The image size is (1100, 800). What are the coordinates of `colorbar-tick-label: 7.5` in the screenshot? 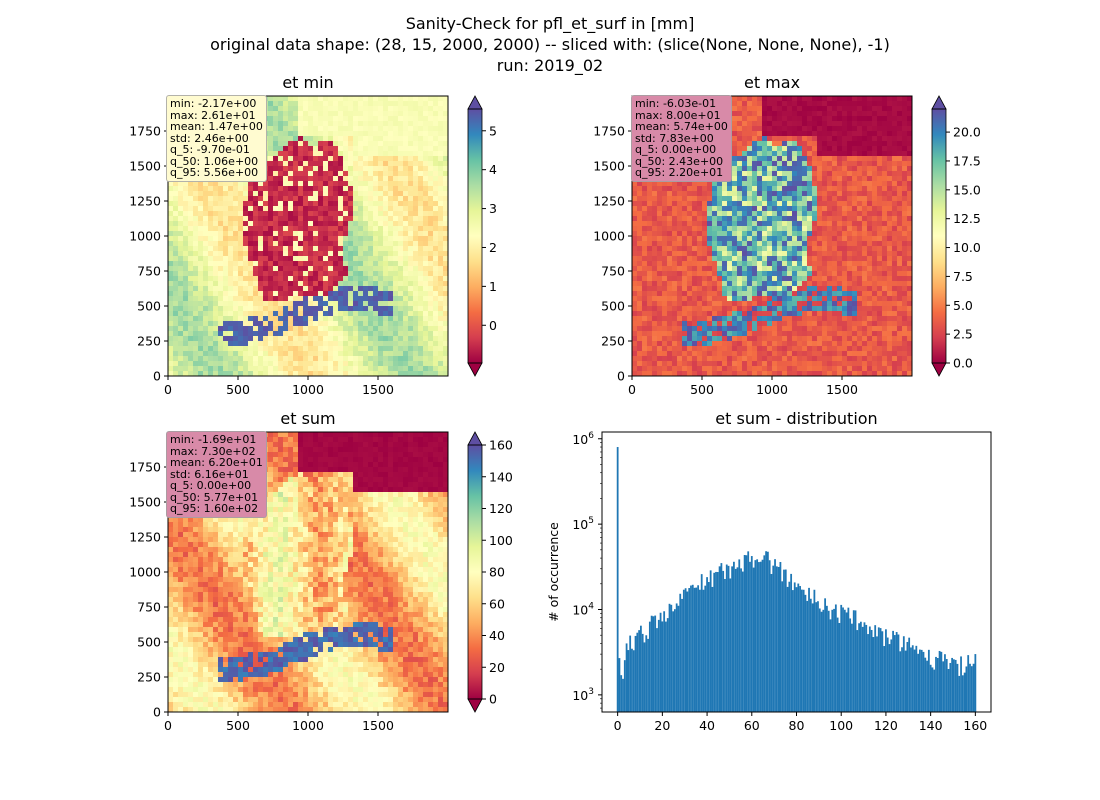 It's located at (963, 276).